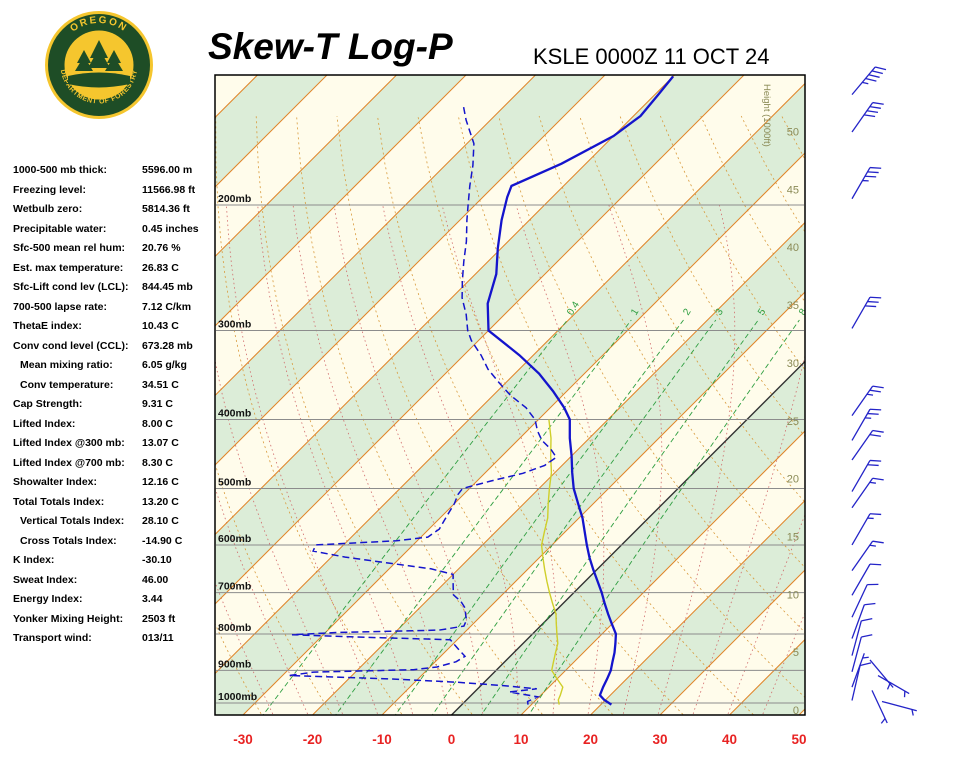 This screenshot has height=768, width=960. What do you see at coordinates (160, 443) in the screenshot?
I see `index-value: 13.07 C` at bounding box center [160, 443].